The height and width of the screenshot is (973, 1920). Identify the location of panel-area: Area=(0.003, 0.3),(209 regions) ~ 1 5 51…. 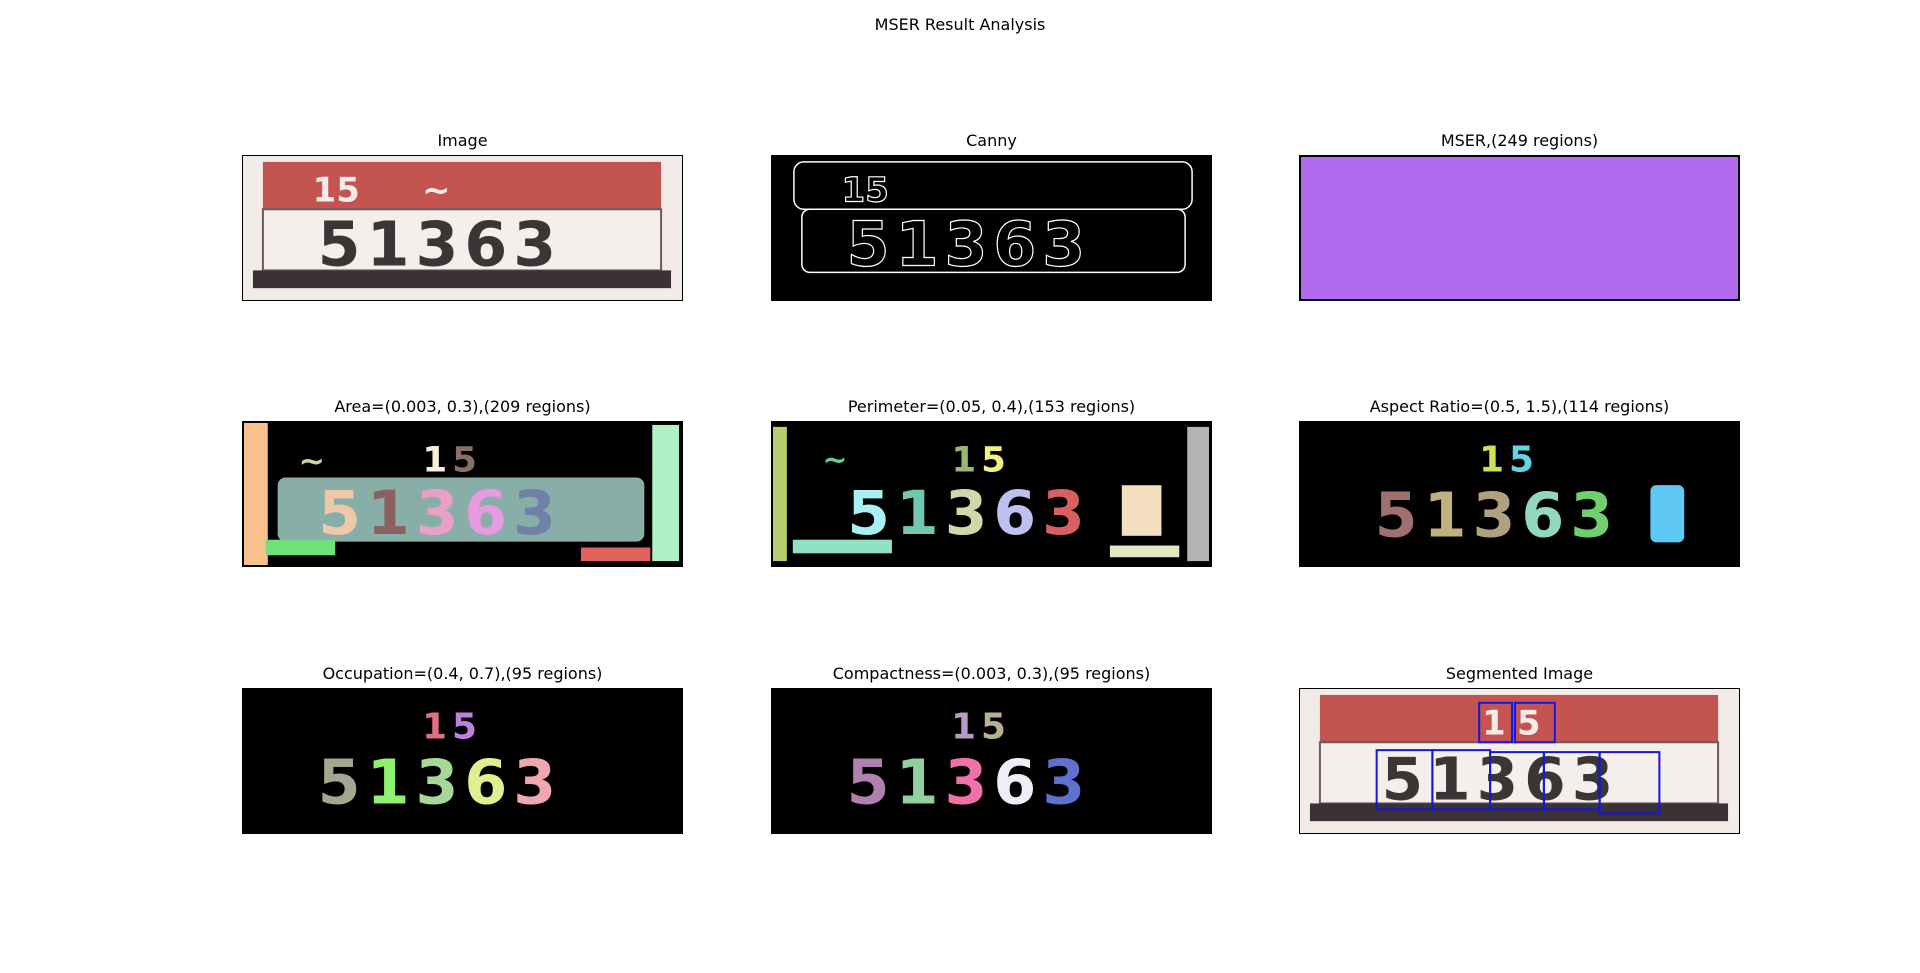
(462, 482).